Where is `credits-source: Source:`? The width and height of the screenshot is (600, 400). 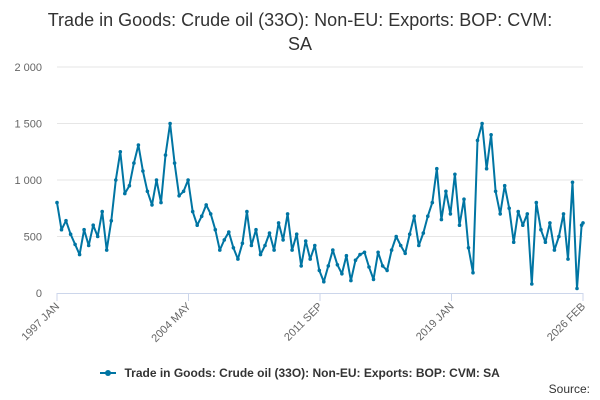 credits-source: Source: is located at coordinates (569, 389).